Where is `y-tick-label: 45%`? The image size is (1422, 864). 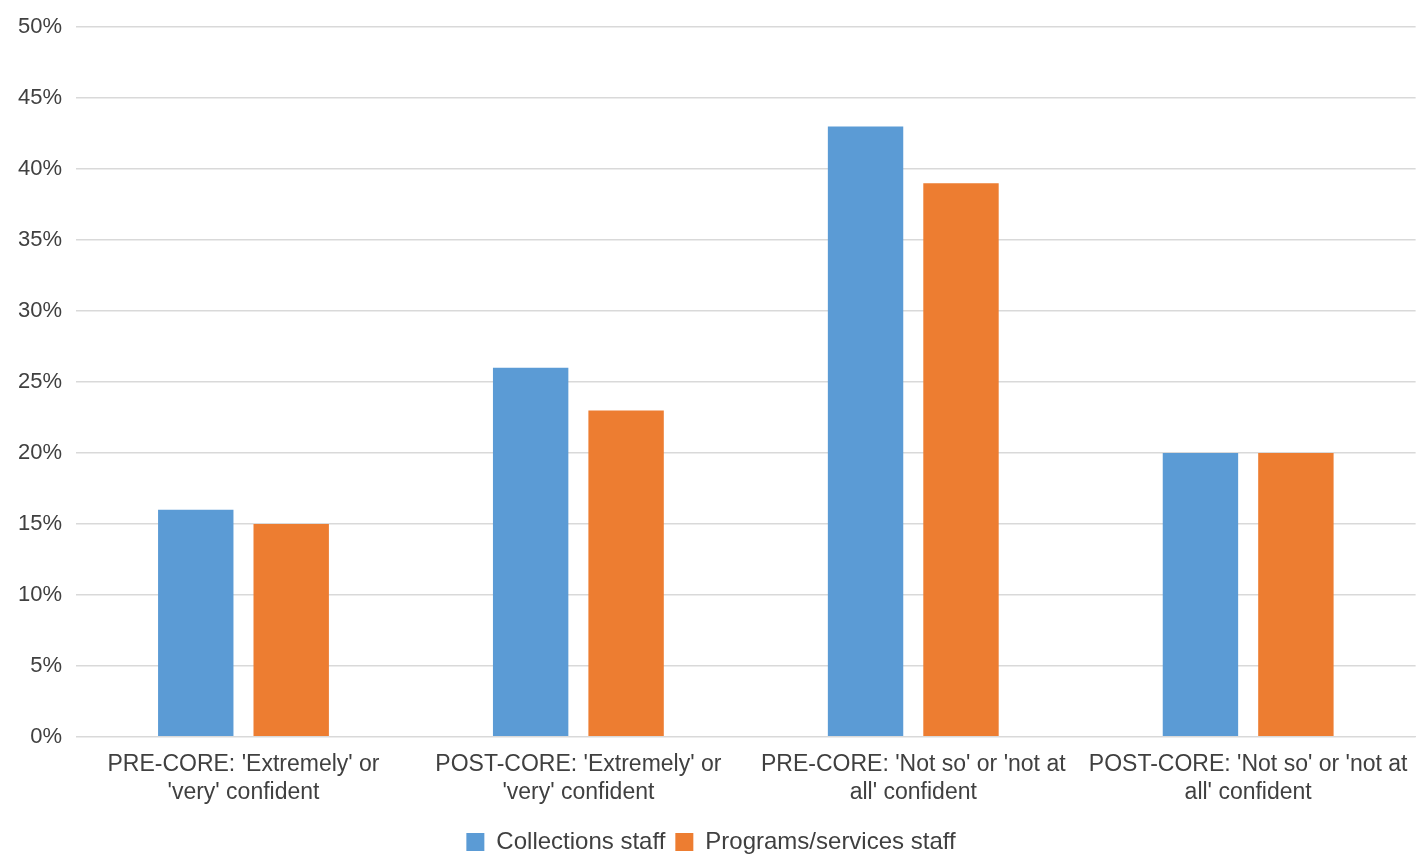 y-tick-label: 45% is located at coordinates (40, 97).